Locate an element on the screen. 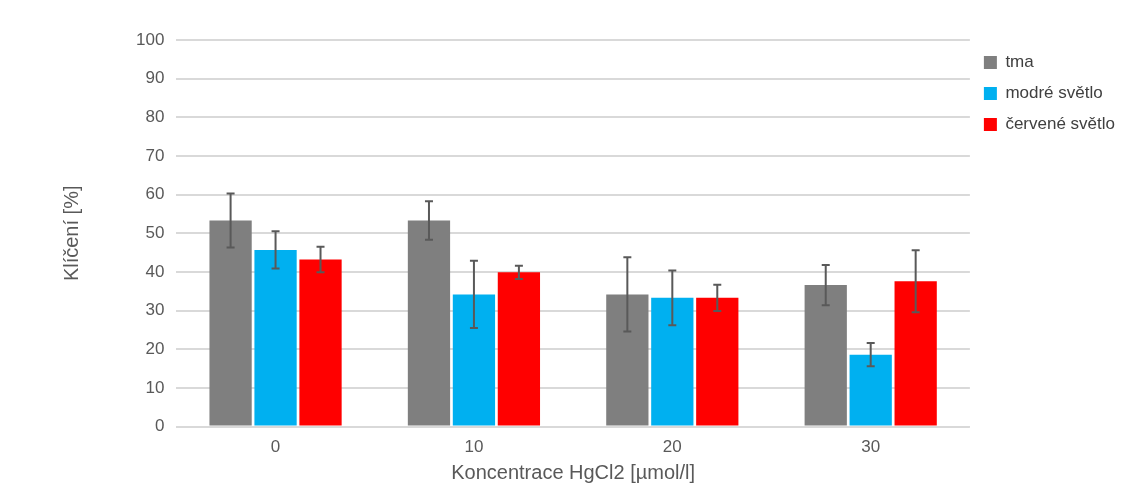  y-tick-label: 90 is located at coordinates (155, 78).